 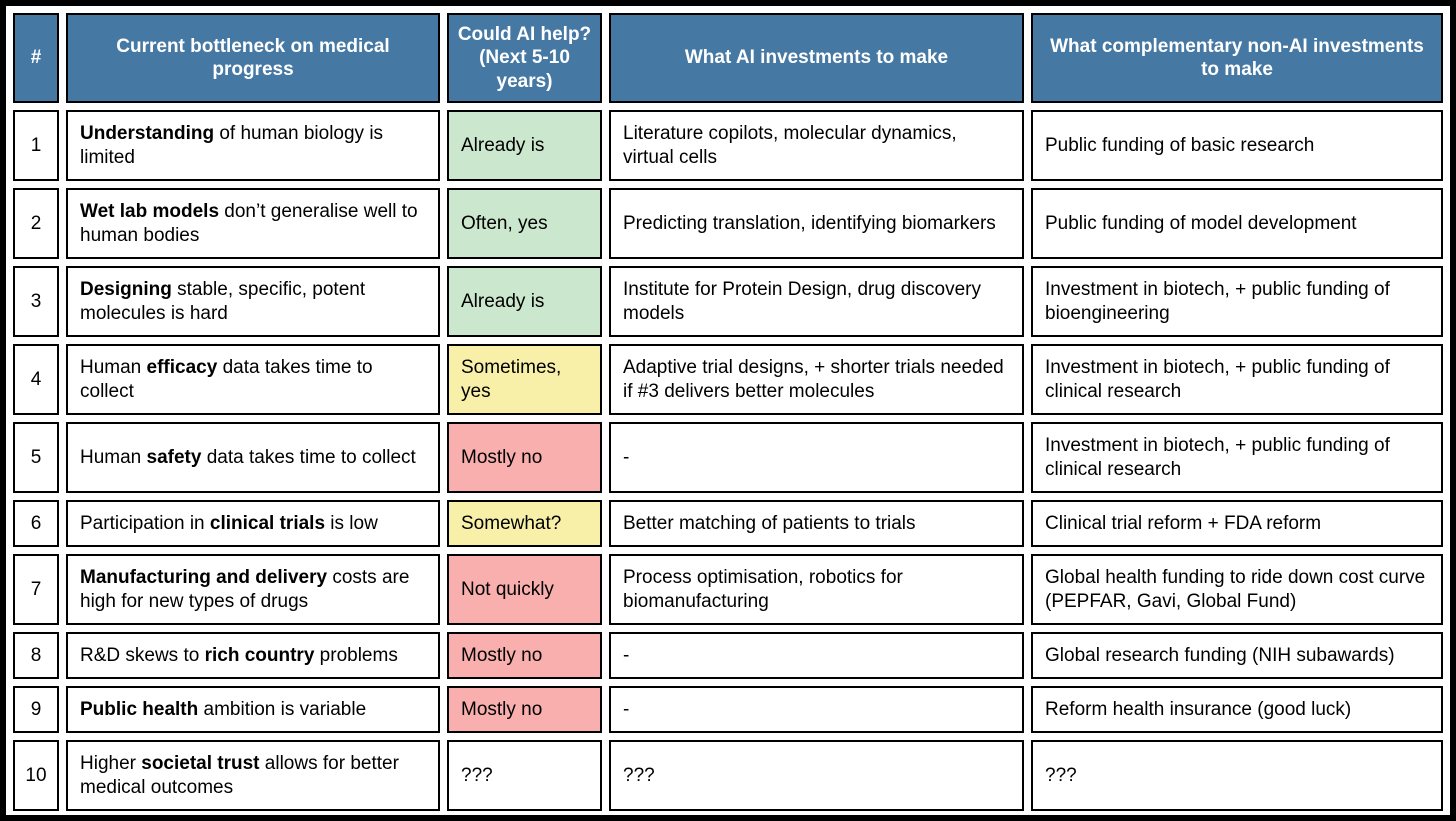 What do you see at coordinates (267, 523) in the screenshot?
I see `bottleneck-text-bold: clinical trials` at bounding box center [267, 523].